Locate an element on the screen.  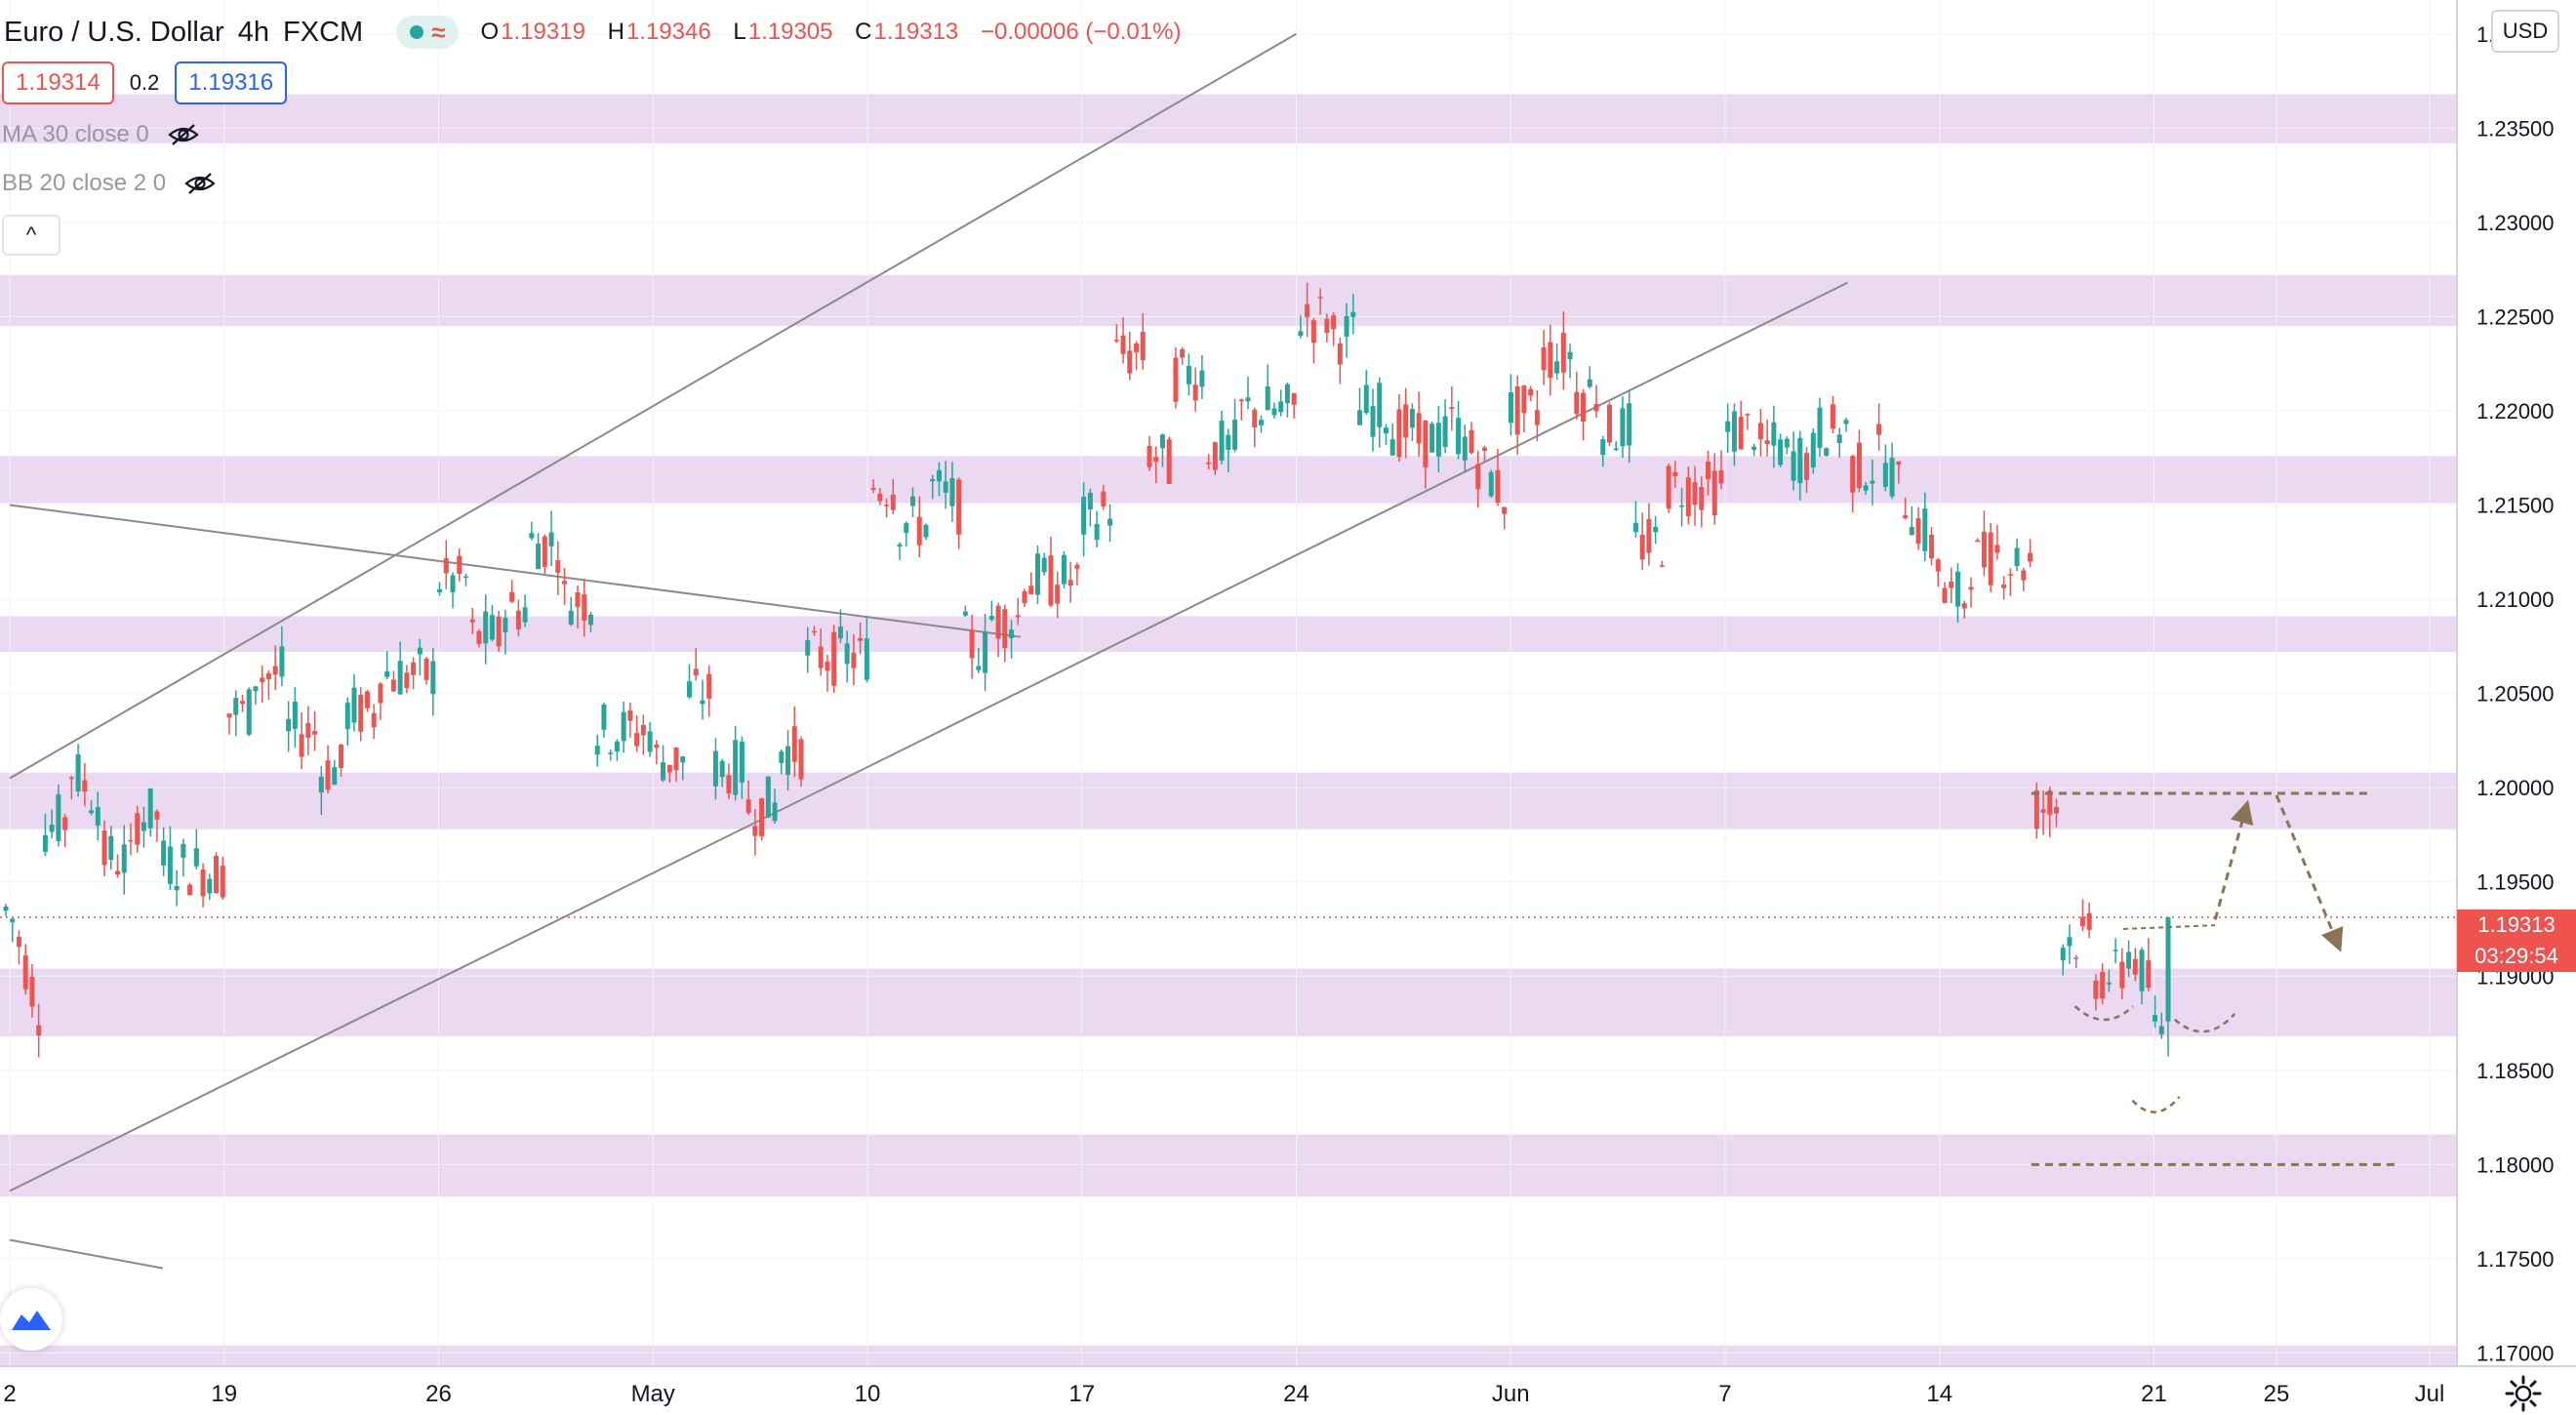
collapse-legend-button: ^ is located at coordinates (31, 235).